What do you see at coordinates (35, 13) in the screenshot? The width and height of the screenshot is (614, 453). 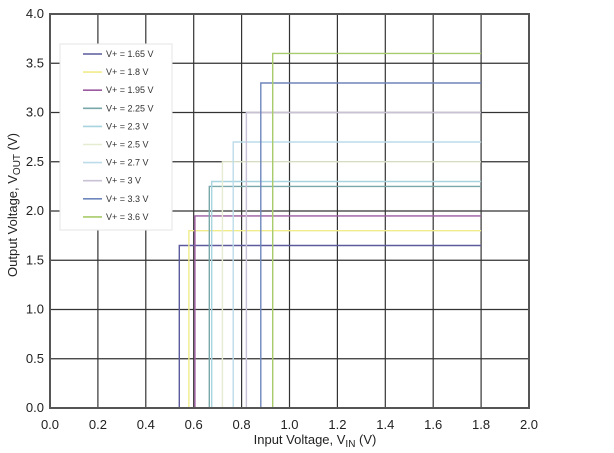 I see `y-tick-label: 4.0` at bounding box center [35, 13].